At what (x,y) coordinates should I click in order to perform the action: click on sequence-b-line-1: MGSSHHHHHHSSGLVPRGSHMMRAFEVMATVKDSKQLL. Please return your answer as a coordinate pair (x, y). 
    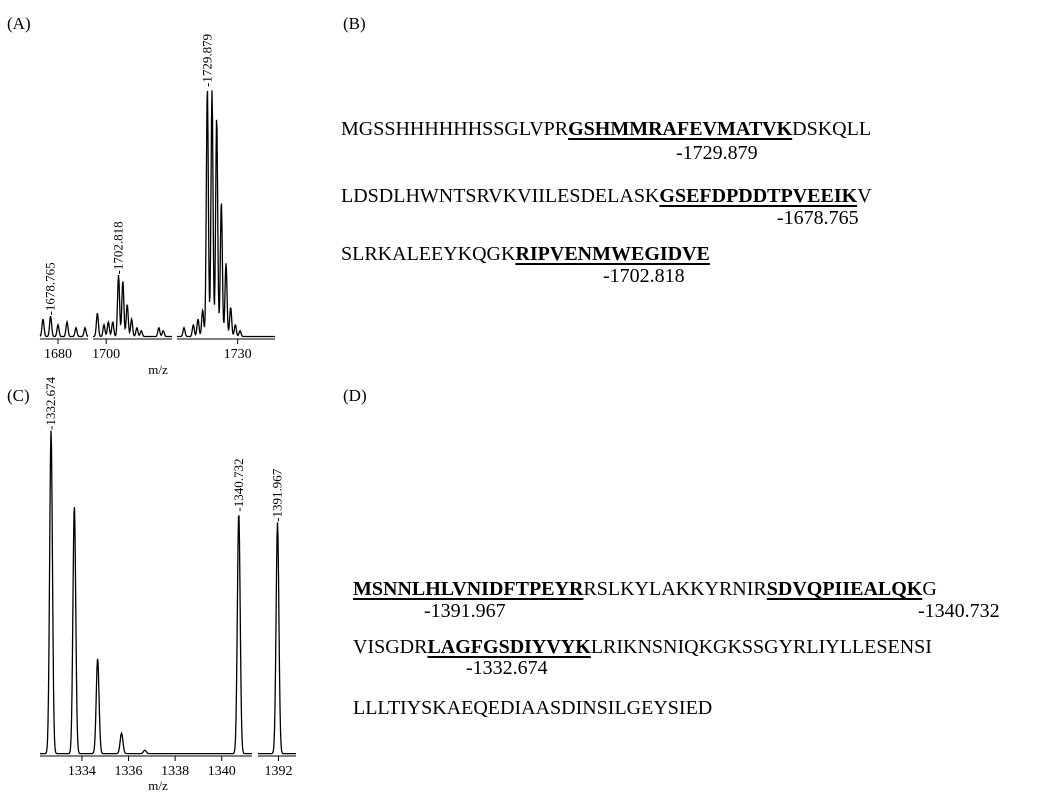
    Looking at the image, I should click on (606, 129).